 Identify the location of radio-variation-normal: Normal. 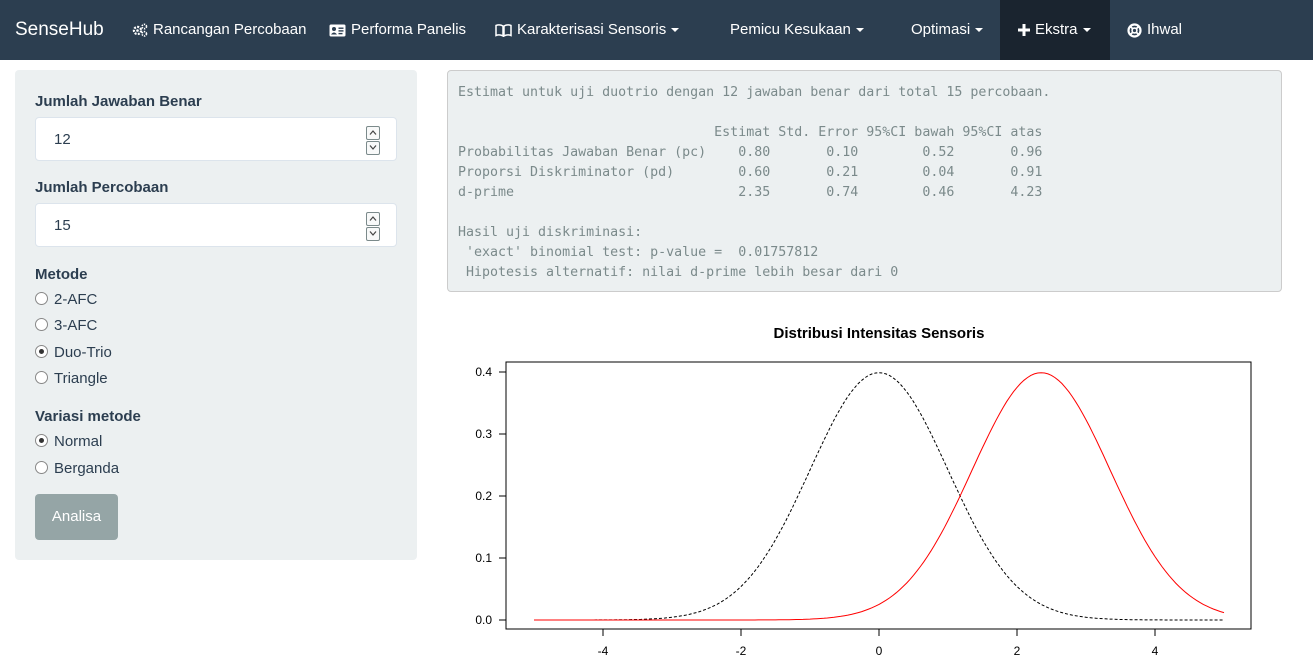
(68, 441).